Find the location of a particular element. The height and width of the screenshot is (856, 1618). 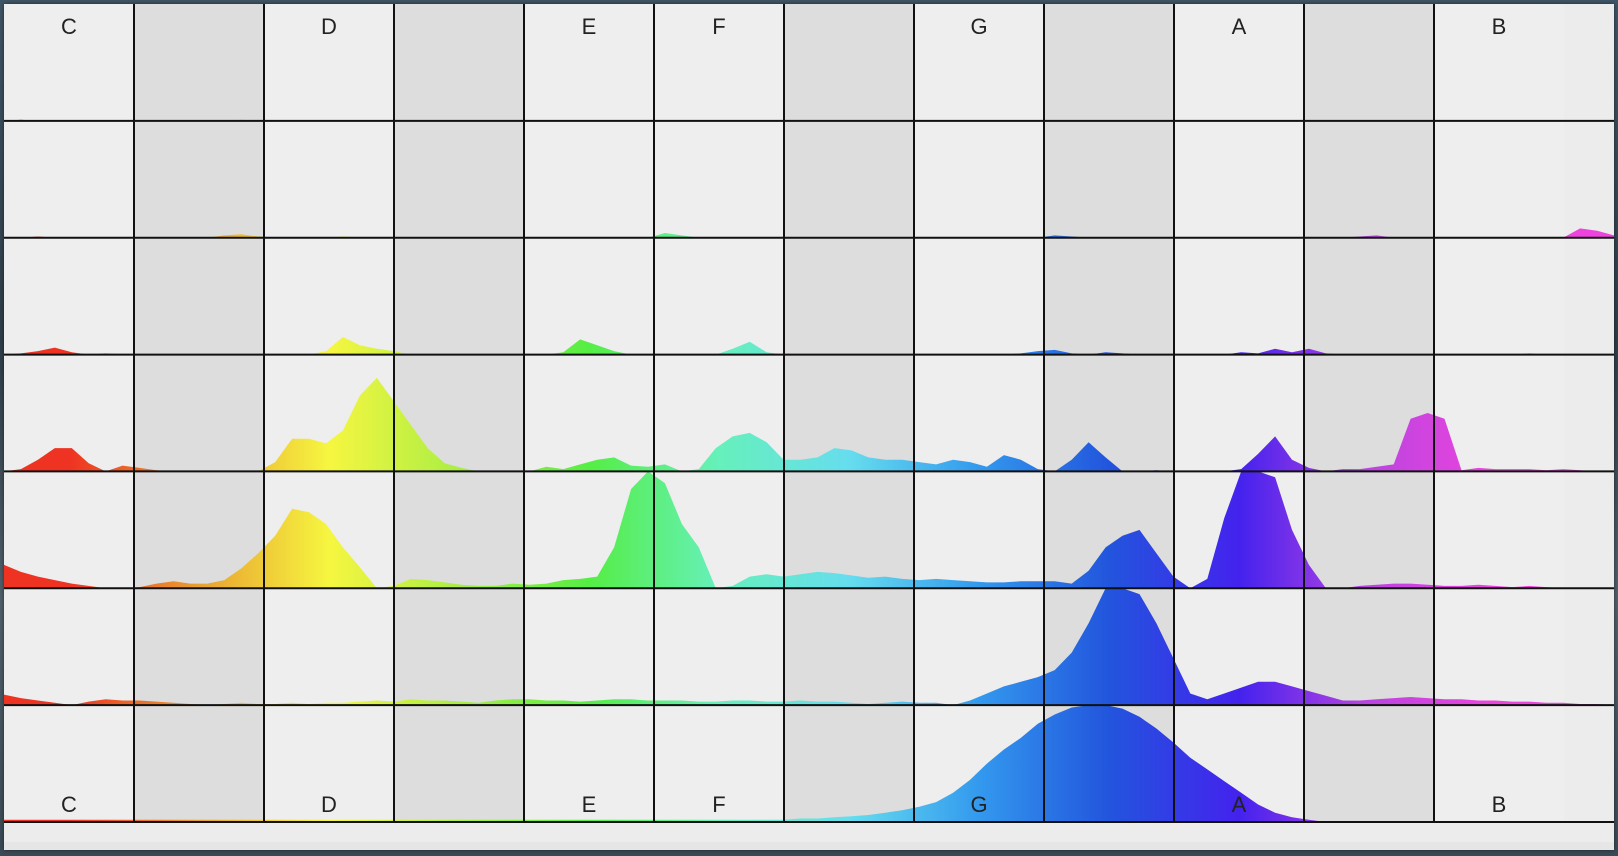

bottom-note-label-1: D is located at coordinates (329, 804).